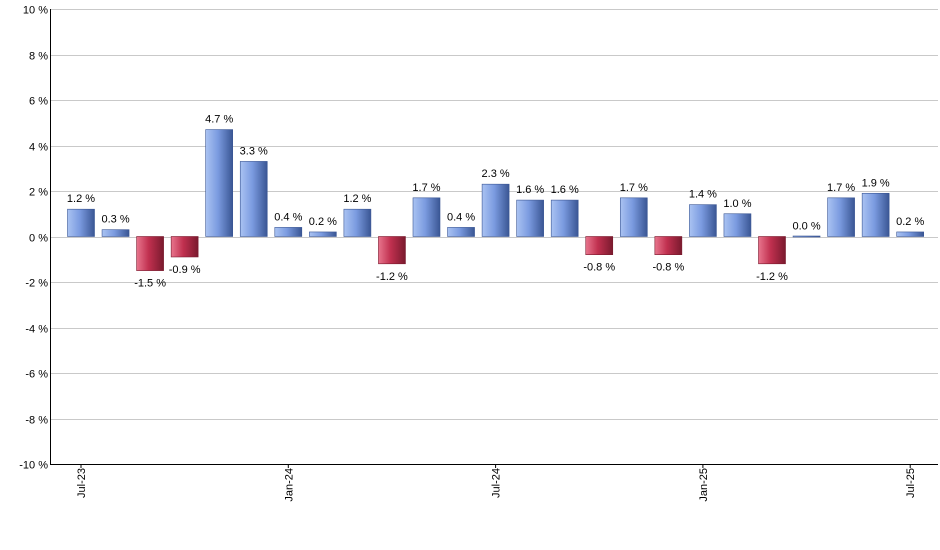 This screenshot has width=940, height=550. I want to click on bar-value-label: -0.9 %, so click(185, 270).